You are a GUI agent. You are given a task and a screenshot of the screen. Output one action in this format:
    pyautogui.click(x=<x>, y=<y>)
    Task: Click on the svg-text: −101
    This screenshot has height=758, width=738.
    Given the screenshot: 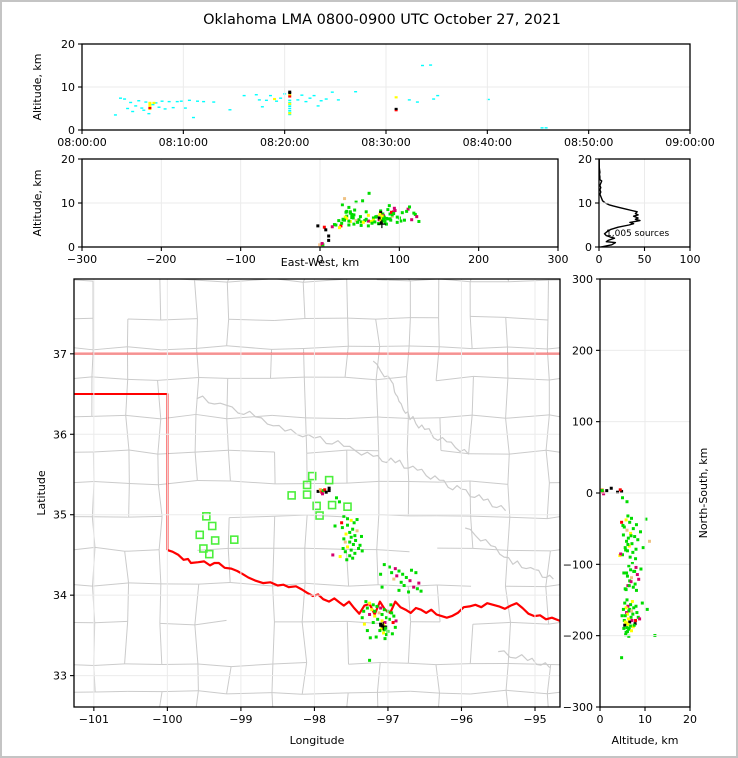 What is the action you would take?
    pyautogui.click(x=94, y=719)
    